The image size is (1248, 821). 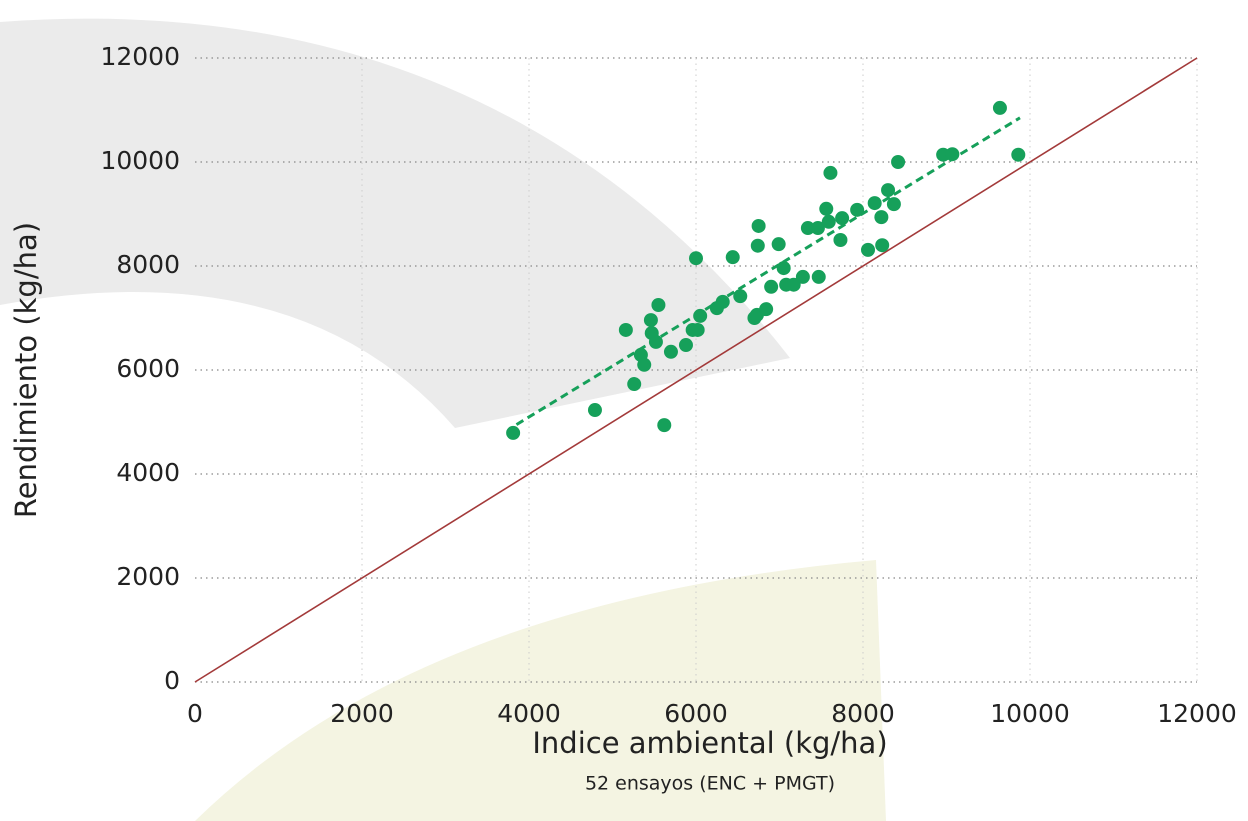 I want to click on x-tick-label: 12000, so click(x=1197, y=713).